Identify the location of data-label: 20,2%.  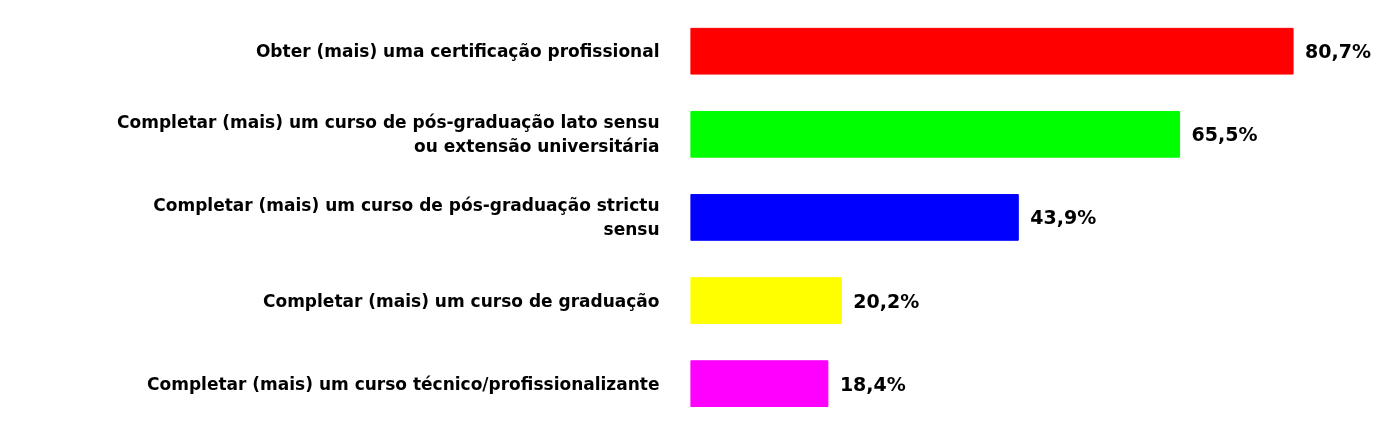
(886, 300).